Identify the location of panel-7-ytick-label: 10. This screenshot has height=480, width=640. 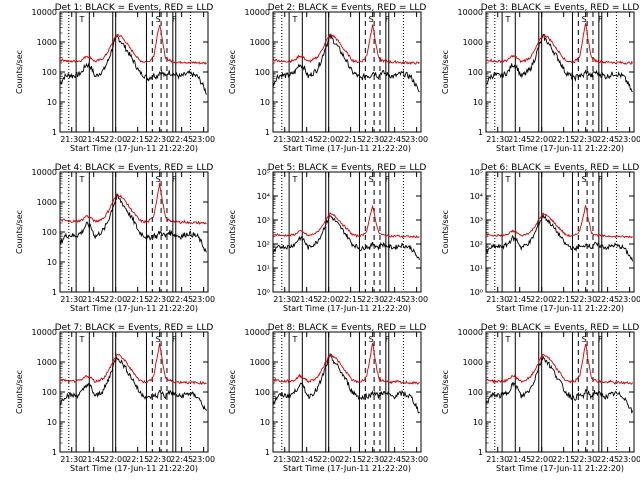
(52, 422).